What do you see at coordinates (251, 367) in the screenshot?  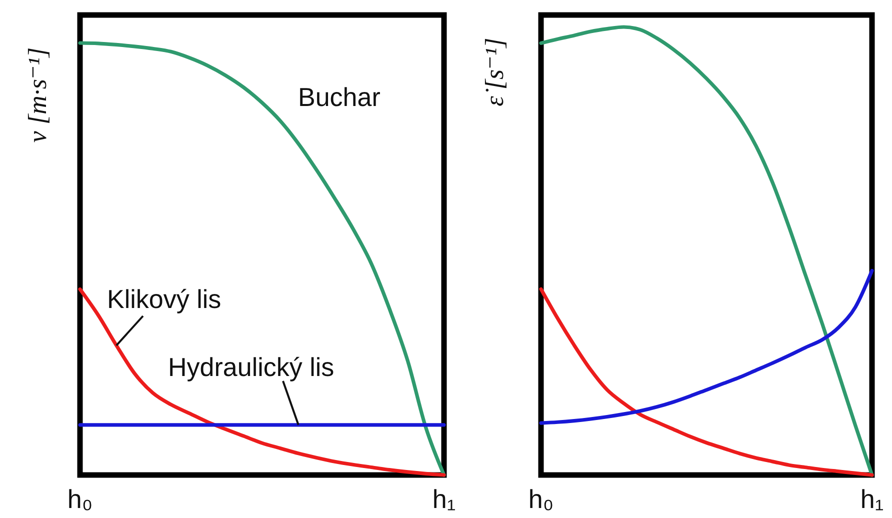 I see `series-label: Hydraulický lis` at bounding box center [251, 367].